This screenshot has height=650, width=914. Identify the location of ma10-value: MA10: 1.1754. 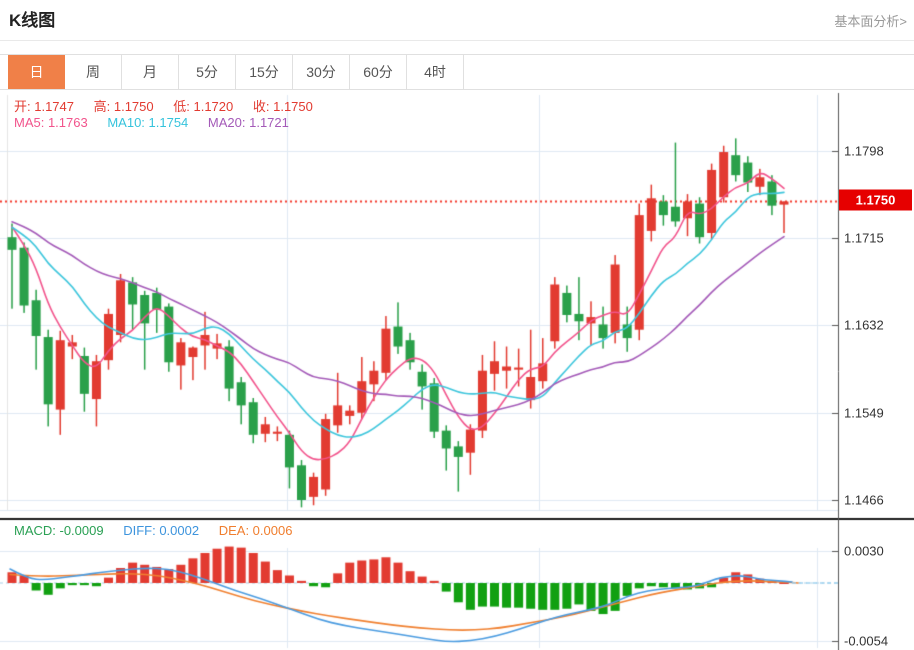
(148, 122).